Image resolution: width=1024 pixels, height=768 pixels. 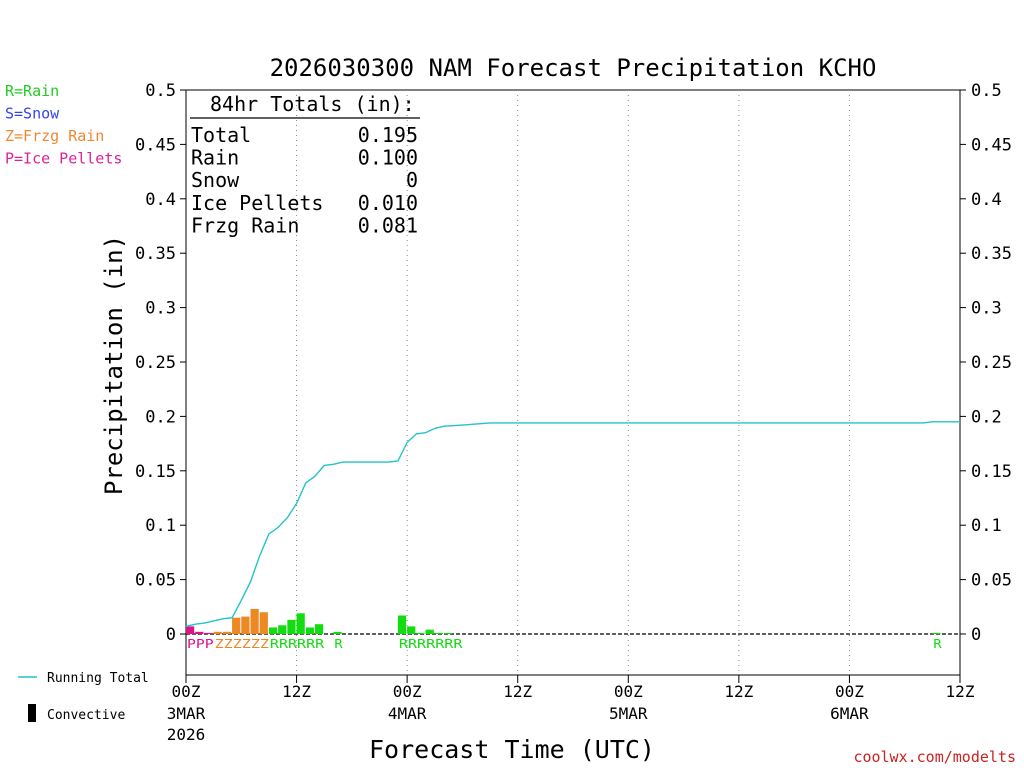 I want to click on y-tick-label-right: 0.45, so click(x=991, y=145).